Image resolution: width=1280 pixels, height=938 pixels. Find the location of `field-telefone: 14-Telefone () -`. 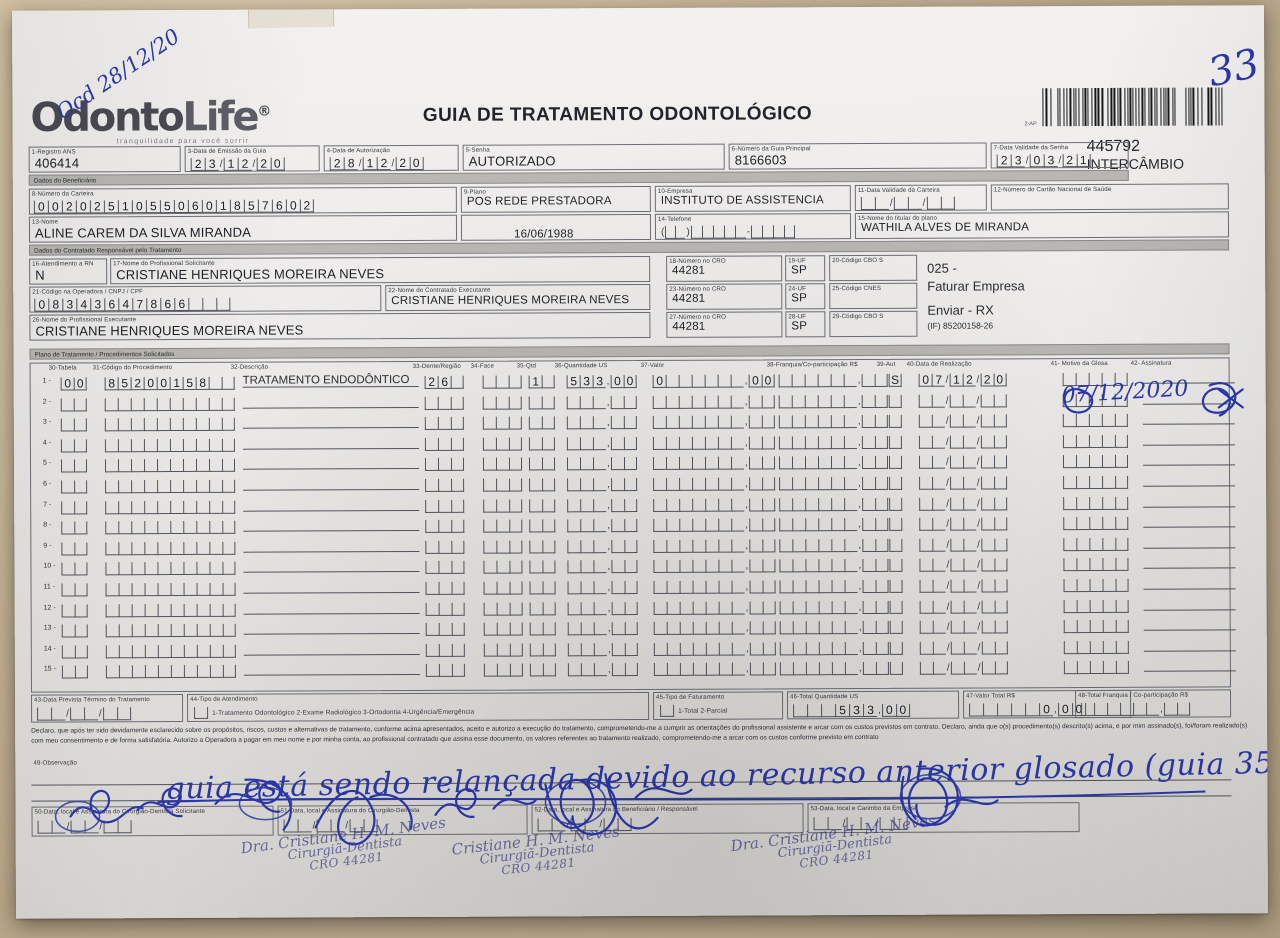

field-telefone: 14-Telefone () - is located at coordinates (753, 226).